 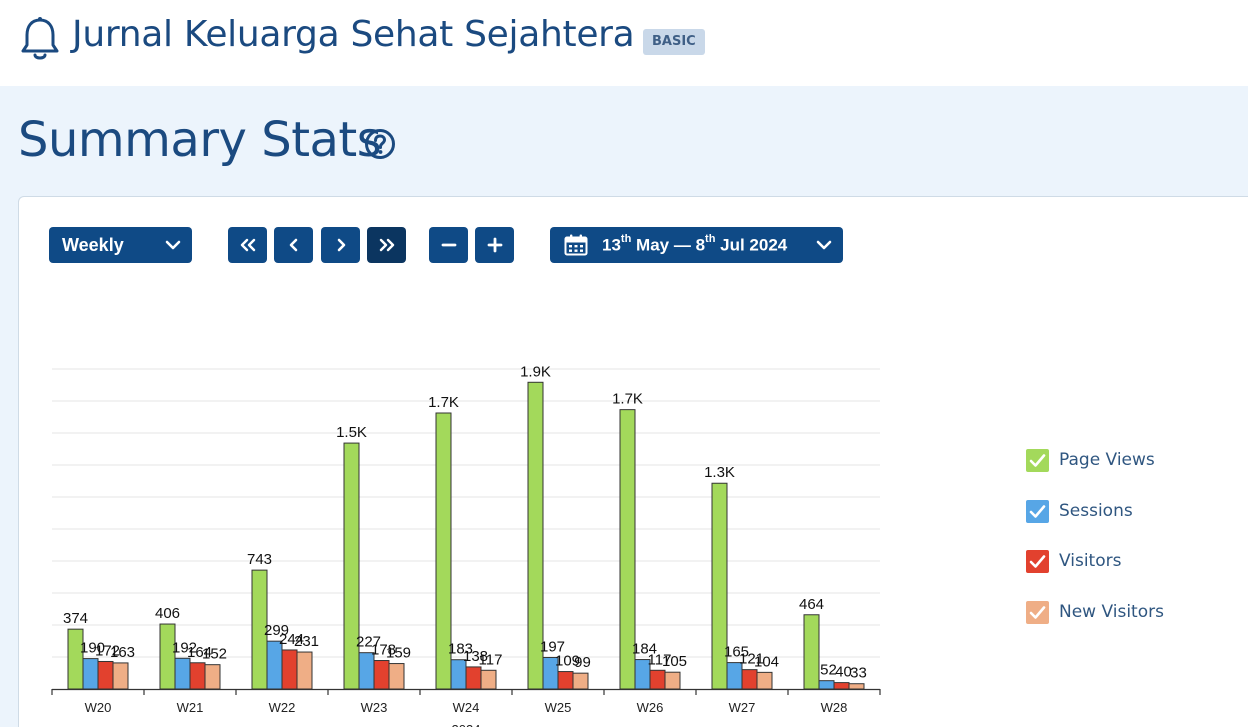 I want to click on date-range-text: 13th May — 8th Jul 2024, so click(x=695, y=243).